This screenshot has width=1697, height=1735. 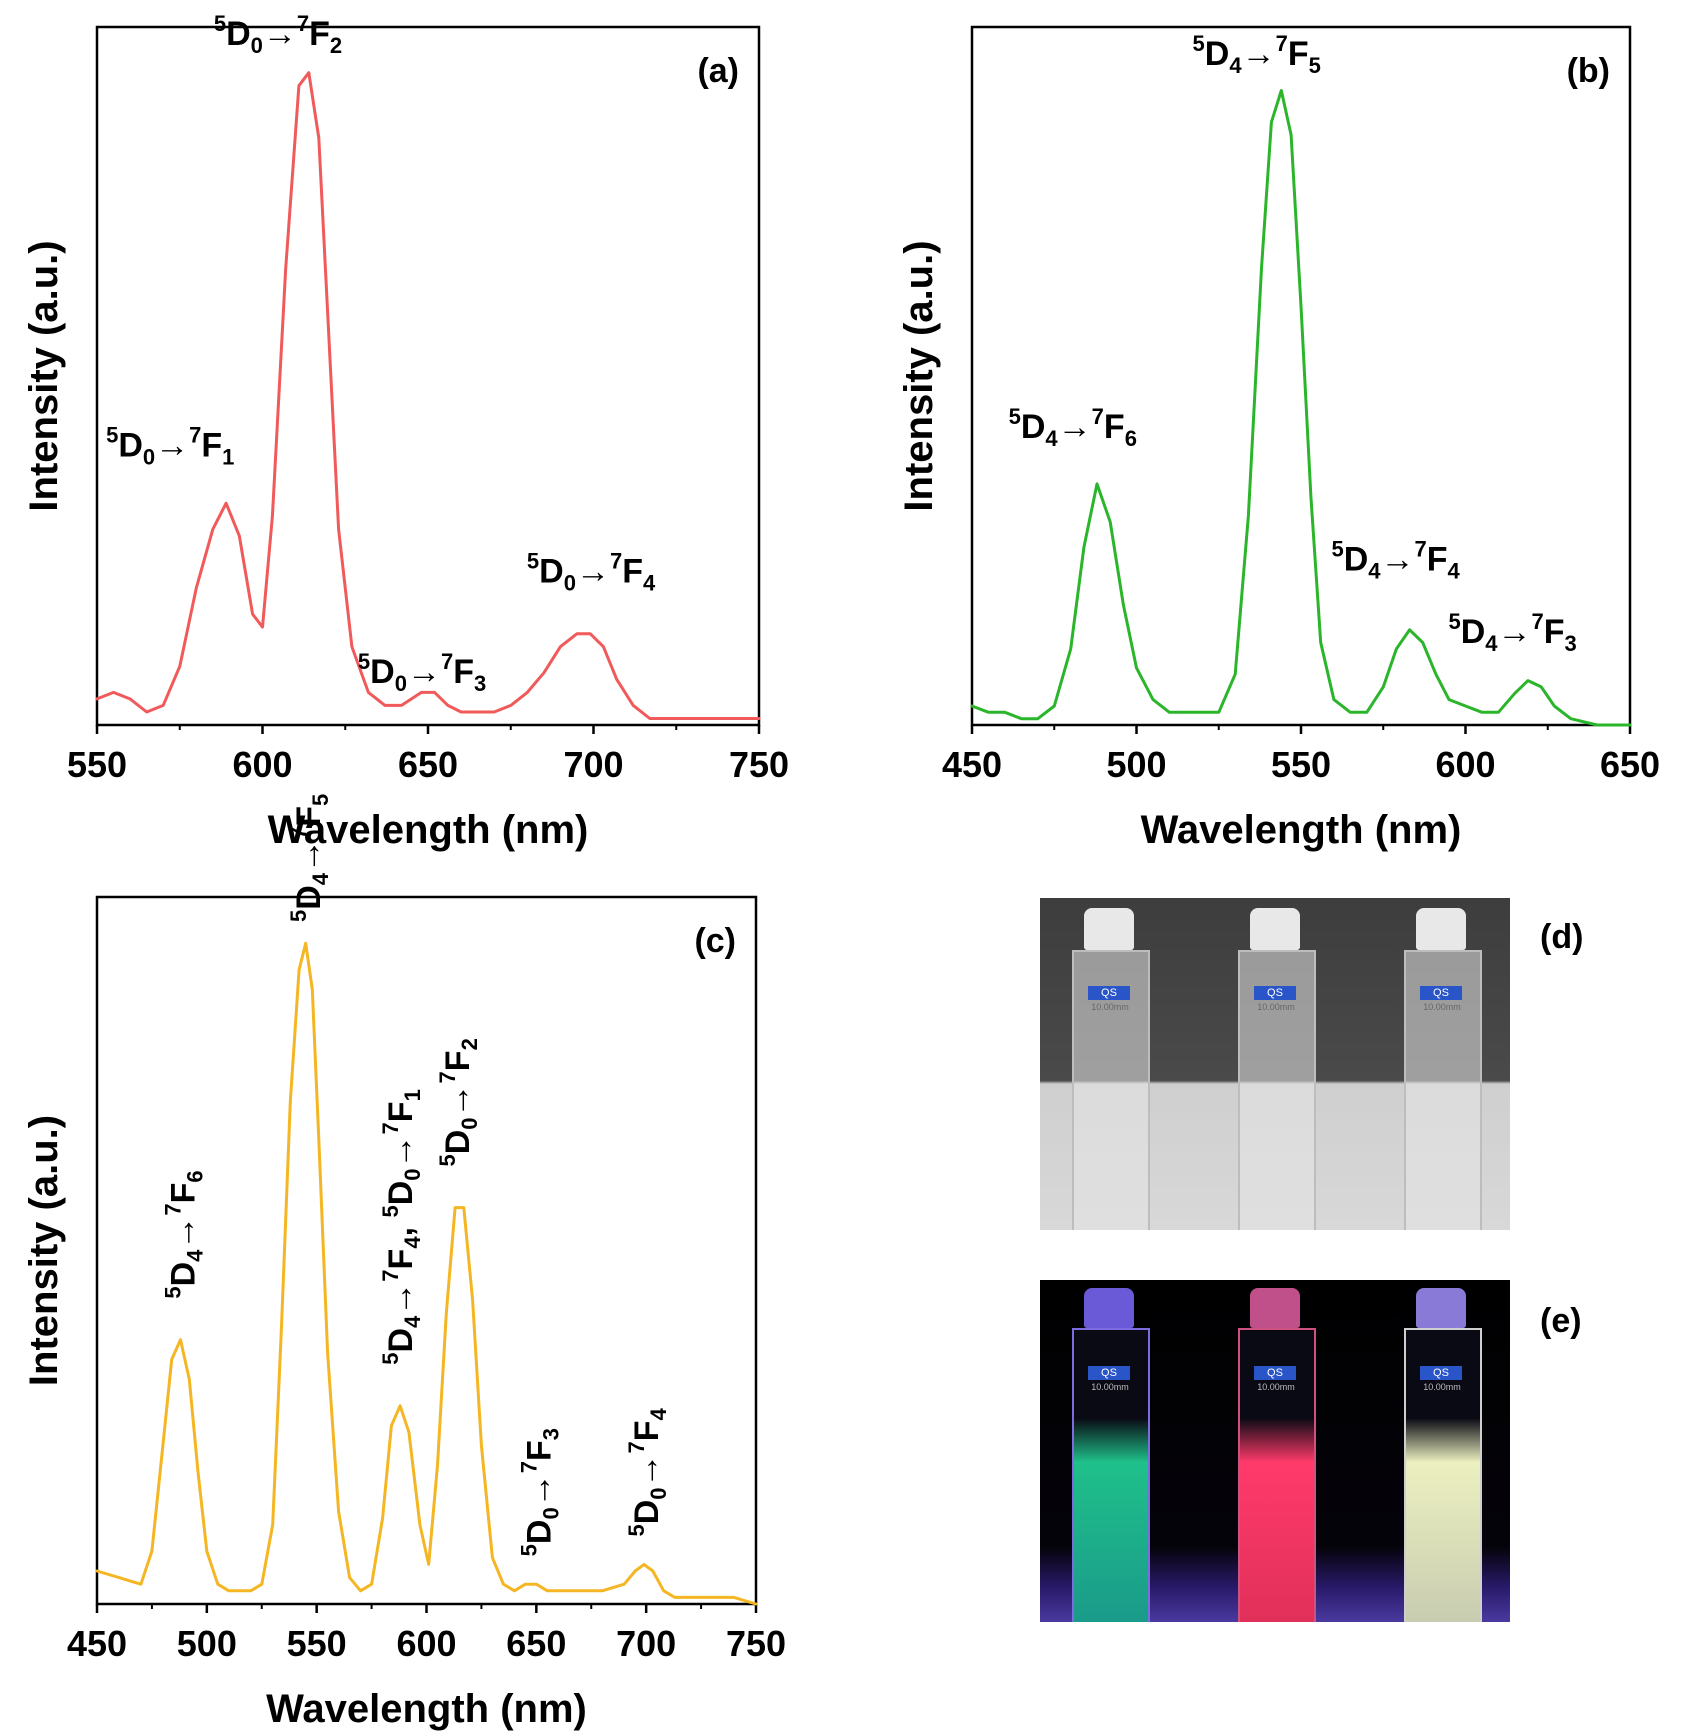 I want to click on panel-label-c: (c), so click(x=715, y=941).